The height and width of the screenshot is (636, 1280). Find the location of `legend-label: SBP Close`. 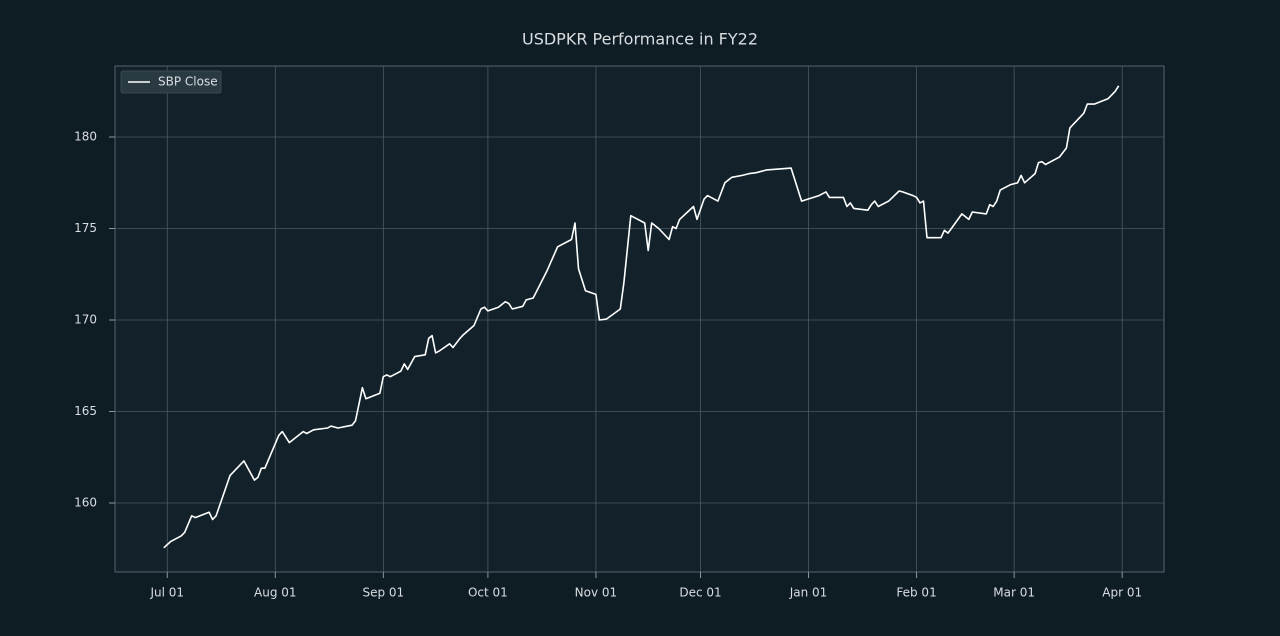

legend-label: SBP Close is located at coordinates (188, 82).